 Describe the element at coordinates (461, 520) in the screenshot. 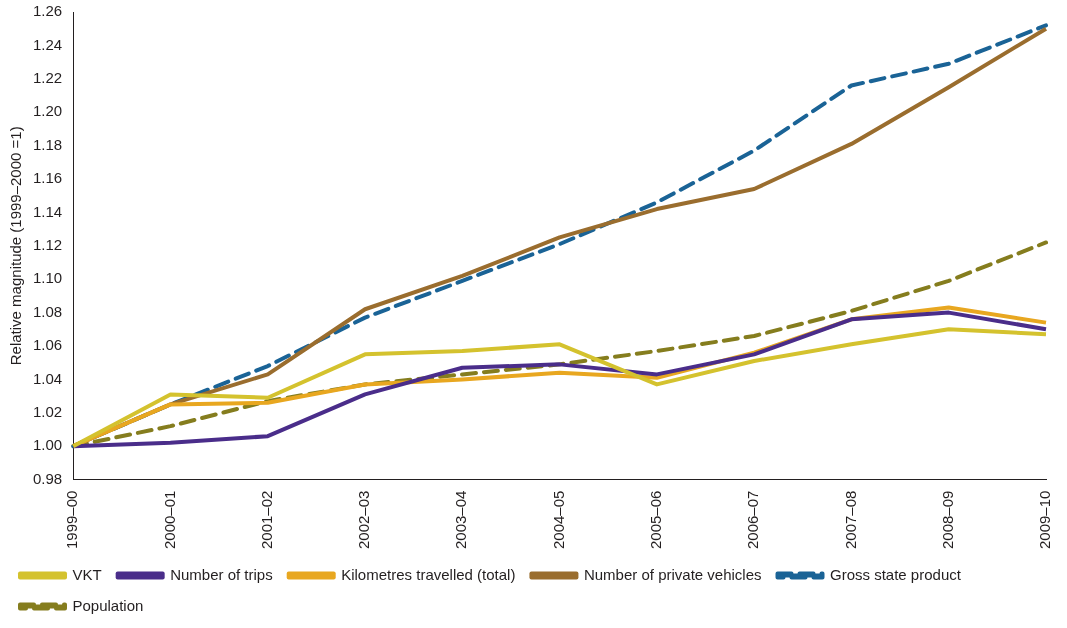

I see `x-tick-label: 2003–04` at that location.